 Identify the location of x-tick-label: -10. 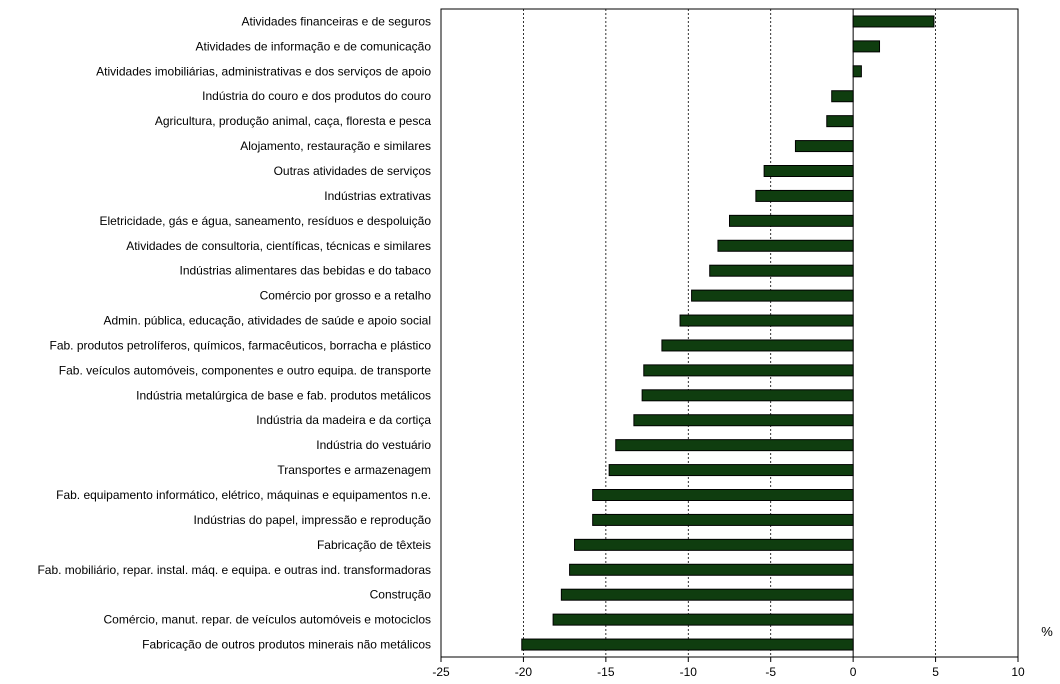
(689, 672).